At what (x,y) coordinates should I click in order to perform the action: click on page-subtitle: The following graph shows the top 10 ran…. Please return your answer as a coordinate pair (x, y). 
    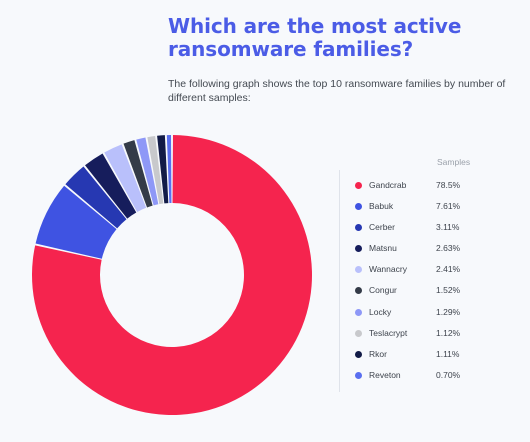
    Looking at the image, I should click on (337, 91).